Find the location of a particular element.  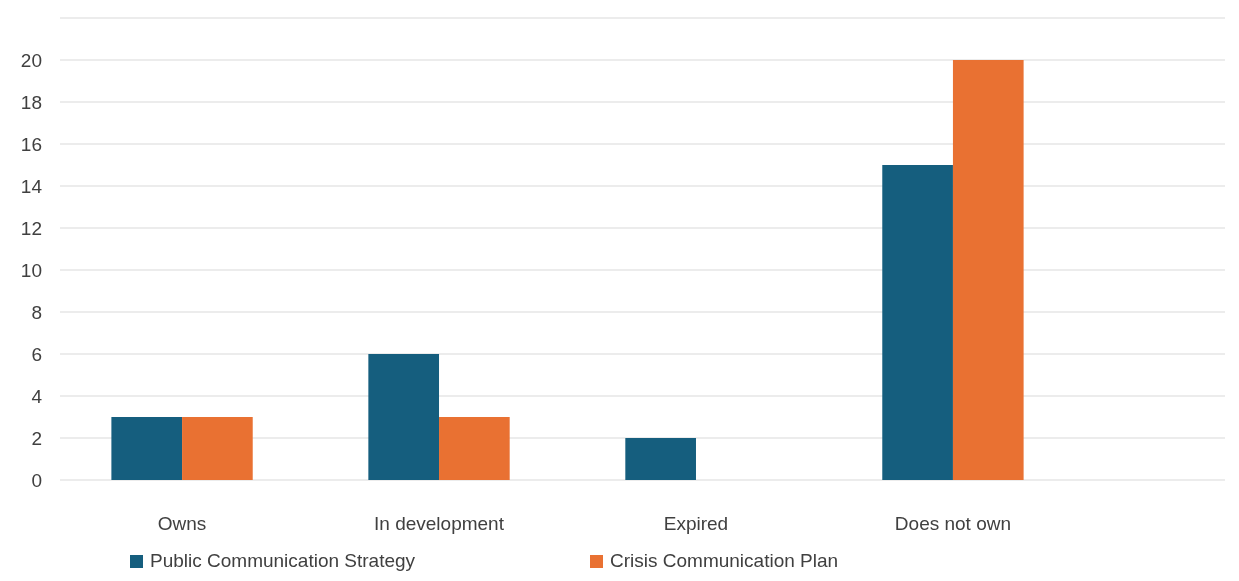

y-tick-label: 8 is located at coordinates (36, 312).